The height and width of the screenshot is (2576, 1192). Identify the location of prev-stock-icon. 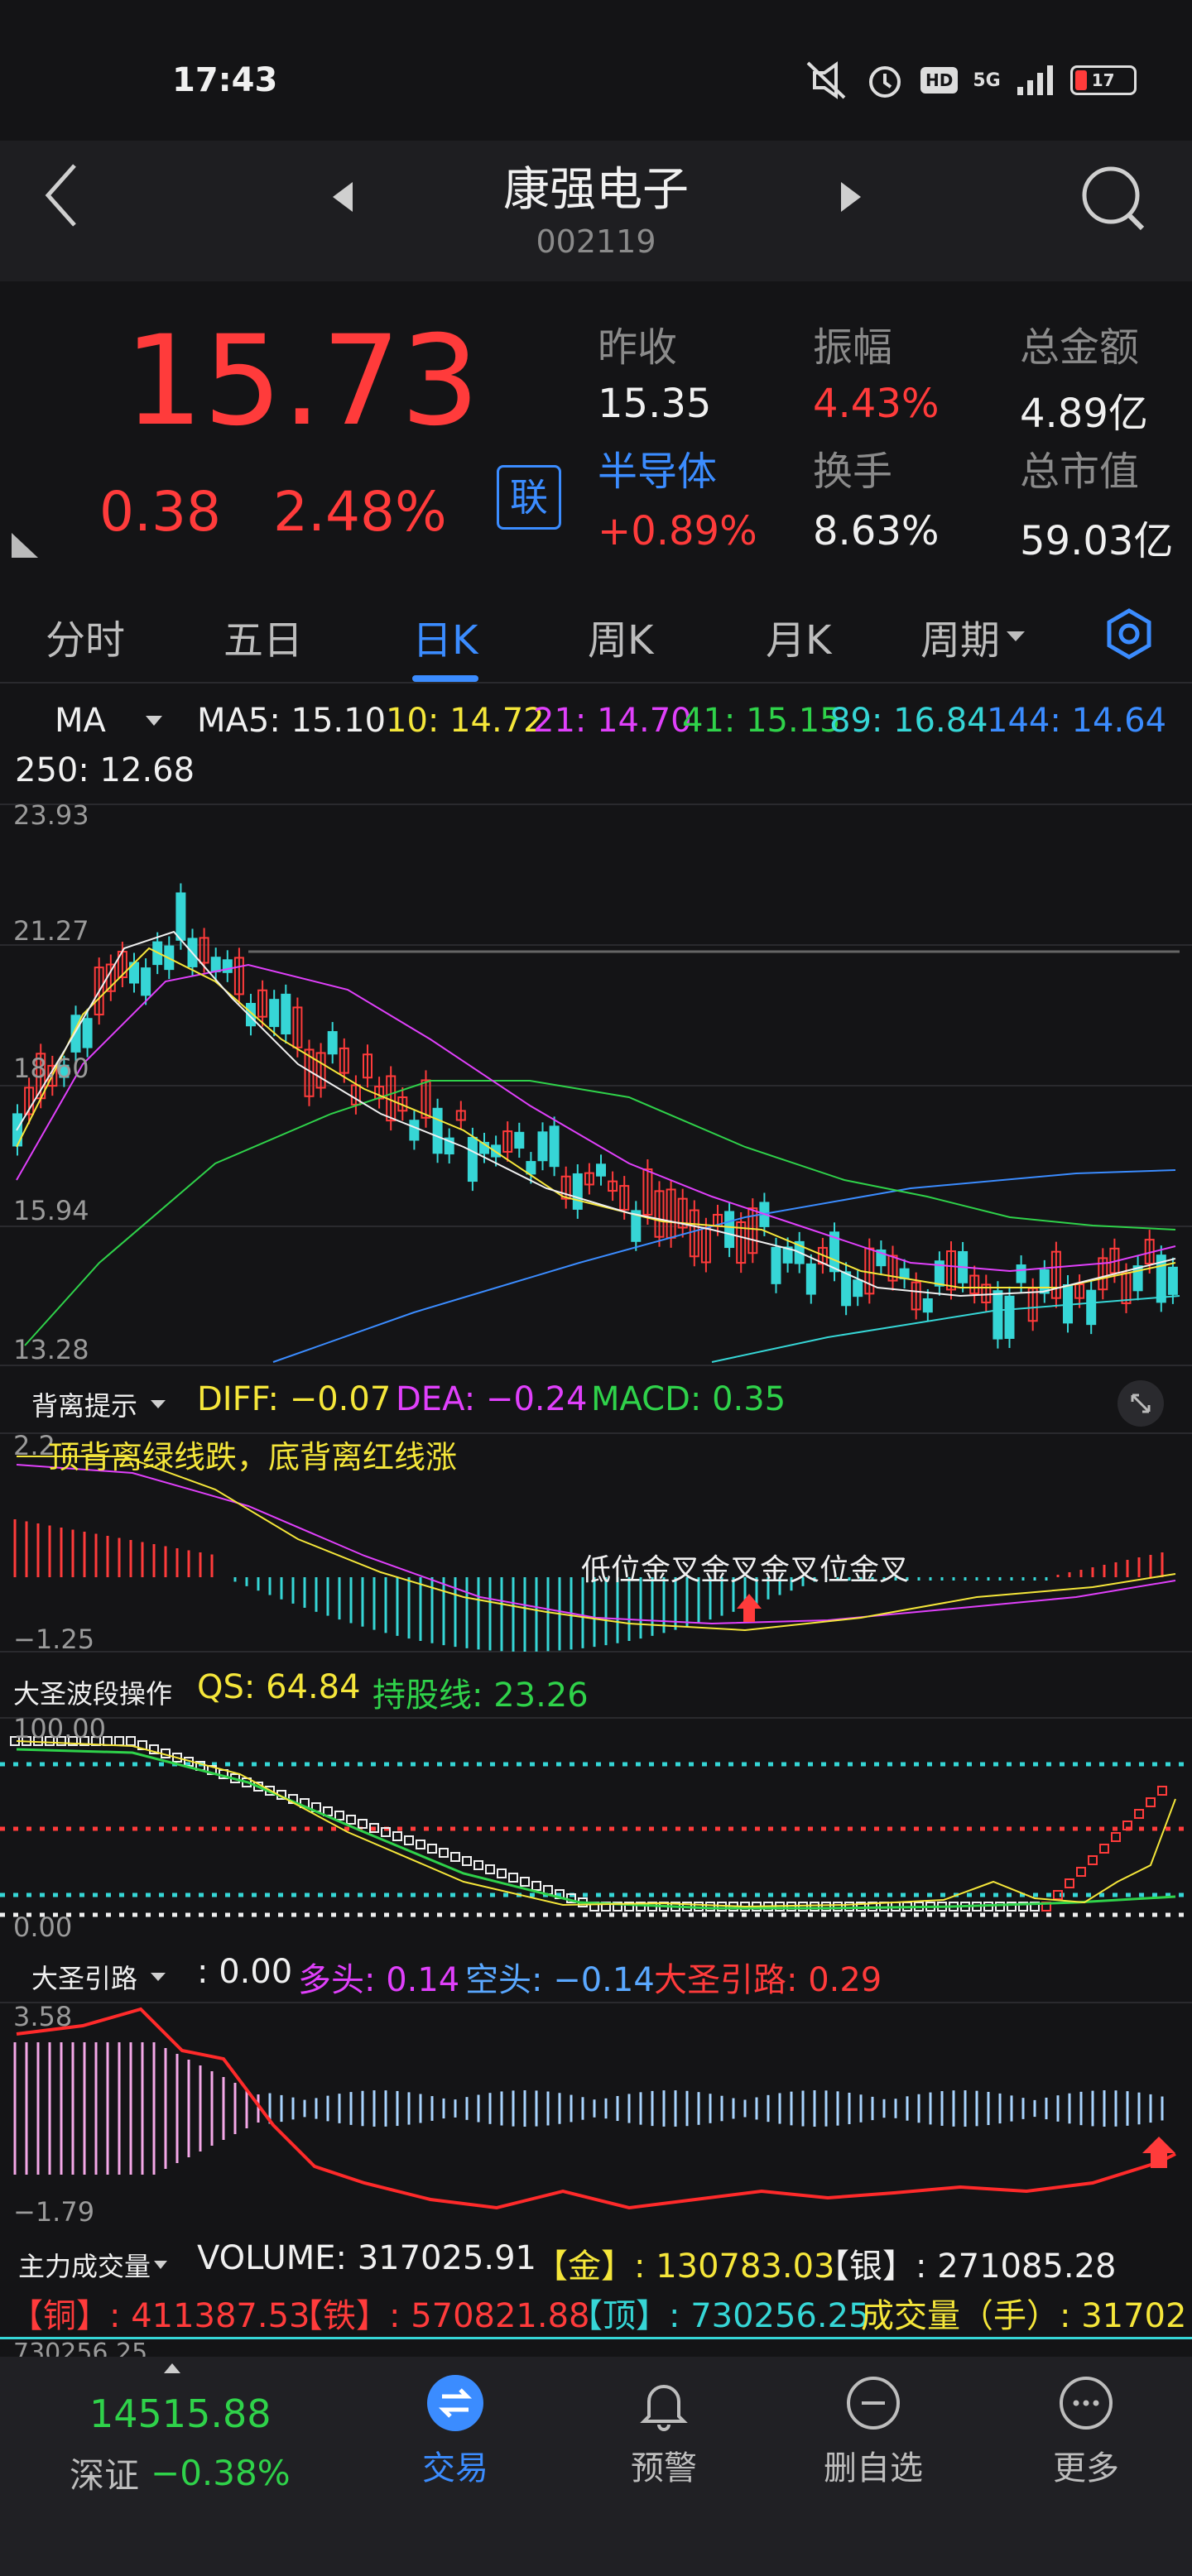
(343, 197).